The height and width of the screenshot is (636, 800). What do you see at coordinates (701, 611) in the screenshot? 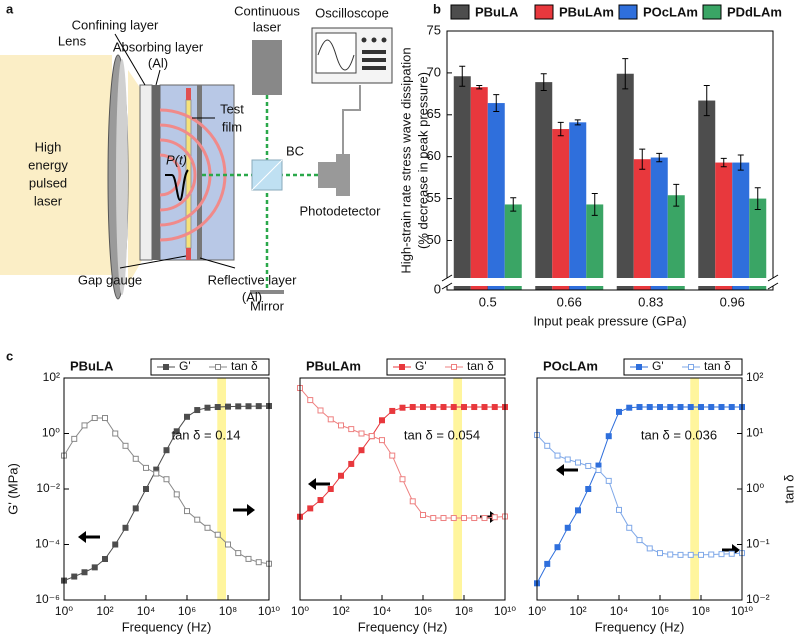
I see `x-tick-label: 10⁸` at bounding box center [701, 611].